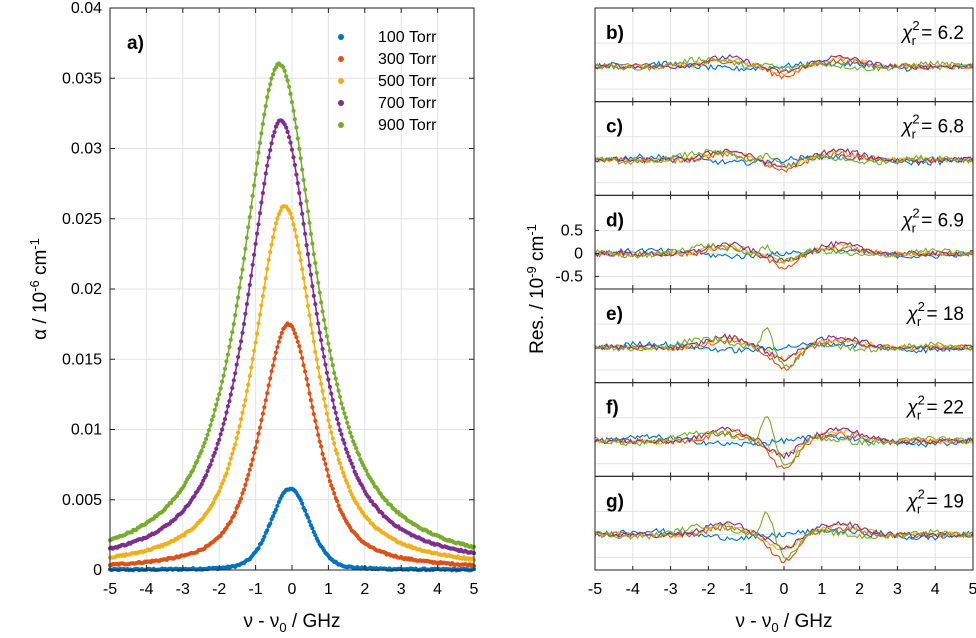 Image resolution: width=976 pixels, height=638 pixels. What do you see at coordinates (183, 589) in the screenshot?
I see `x-tick-label: -3` at bounding box center [183, 589].